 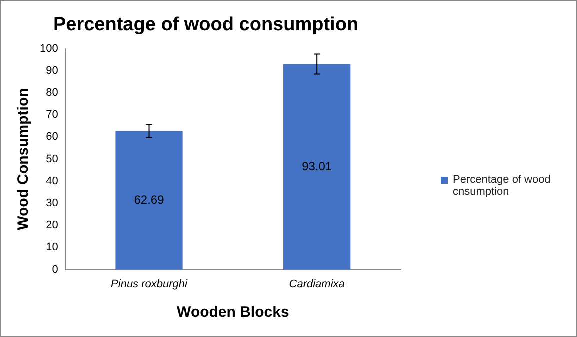 What do you see at coordinates (52, 248) in the screenshot?
I see `y-tick-label: 10` at bounding box center [52, 248].